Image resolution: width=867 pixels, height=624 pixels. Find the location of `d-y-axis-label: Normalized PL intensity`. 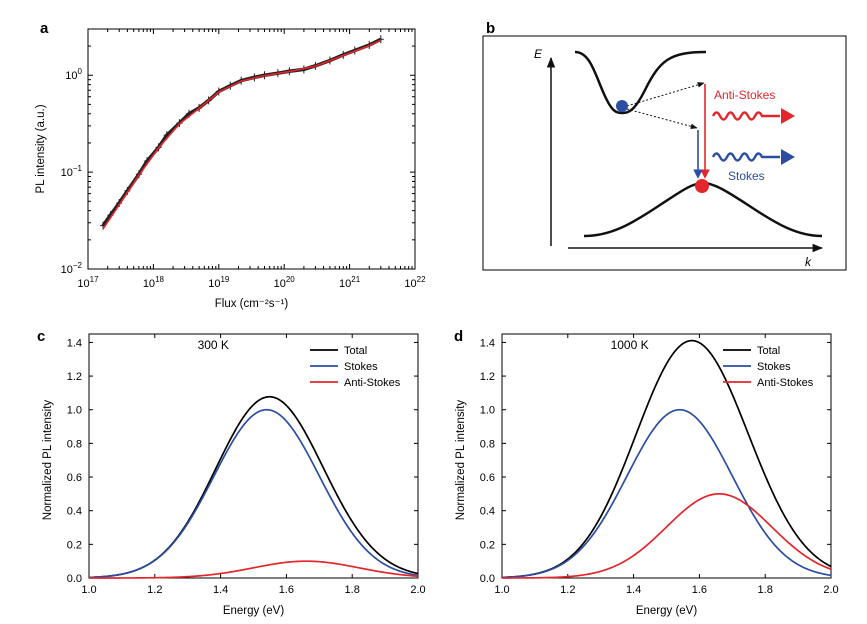

d-y-axis-label: Normalized PL intensity is located at coordinates (461, 460).